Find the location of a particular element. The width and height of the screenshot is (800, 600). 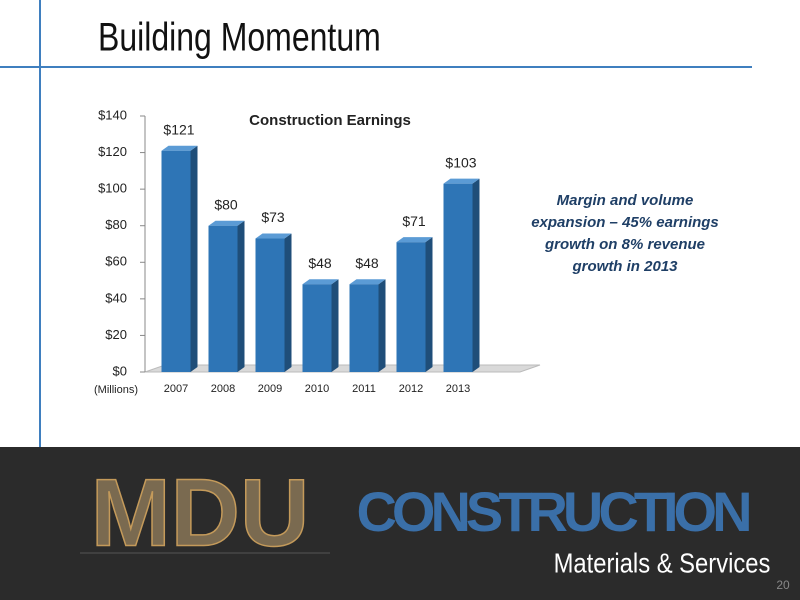

brand: CONSTRUCTION is located at coordinates (552, 511).